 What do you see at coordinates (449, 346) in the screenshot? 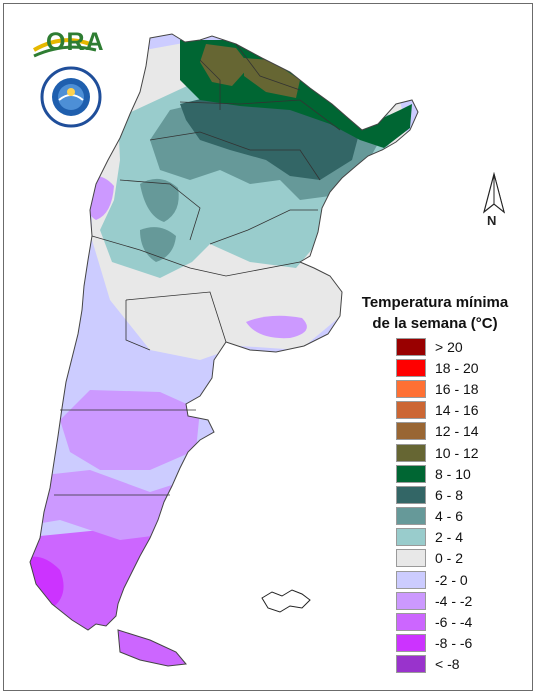
I see `legend-label: > 20` at bounding box center [449, 346].